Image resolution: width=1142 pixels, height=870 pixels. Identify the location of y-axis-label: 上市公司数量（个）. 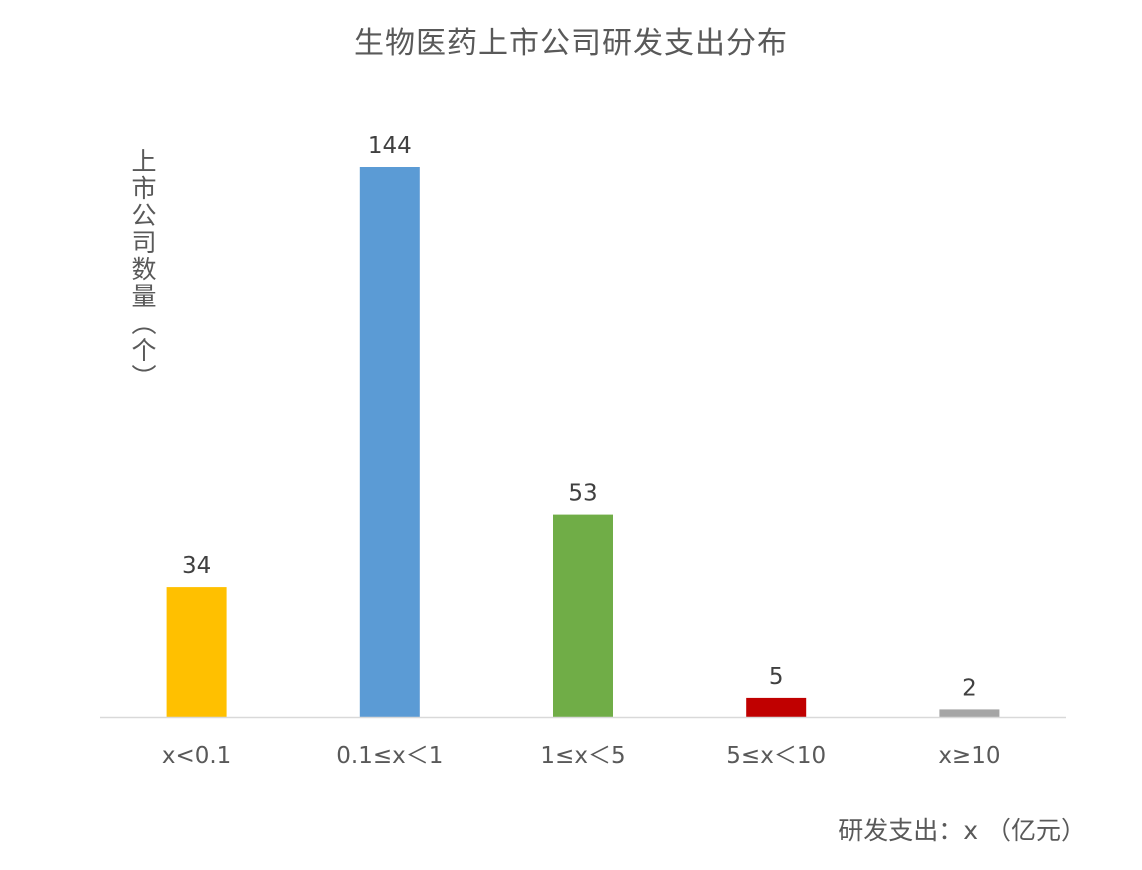
(142, 269).